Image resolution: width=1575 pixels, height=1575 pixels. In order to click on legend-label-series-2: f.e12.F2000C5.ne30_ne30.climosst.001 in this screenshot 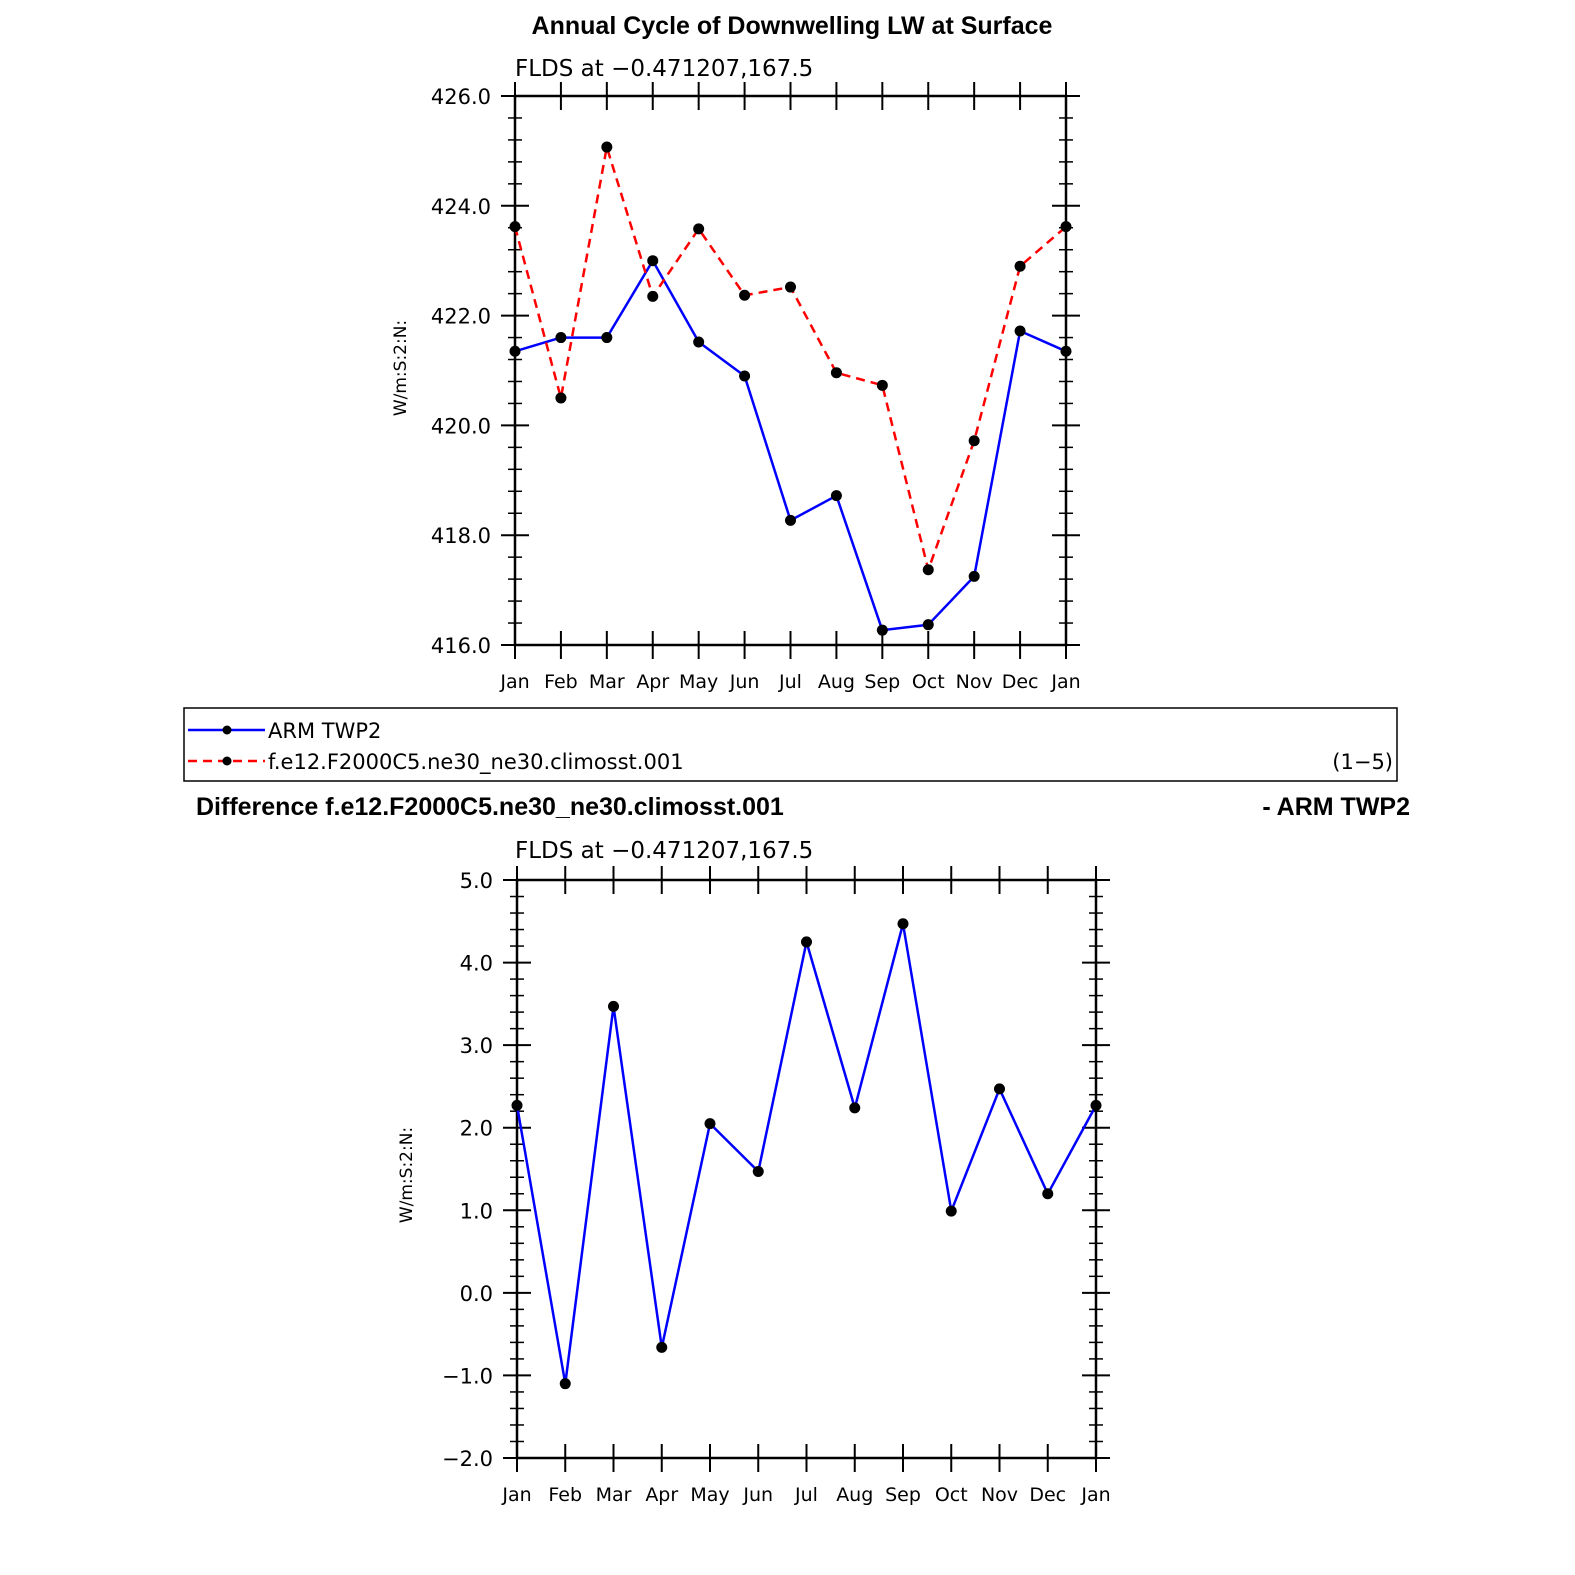, I will do `click(476, 762)`.